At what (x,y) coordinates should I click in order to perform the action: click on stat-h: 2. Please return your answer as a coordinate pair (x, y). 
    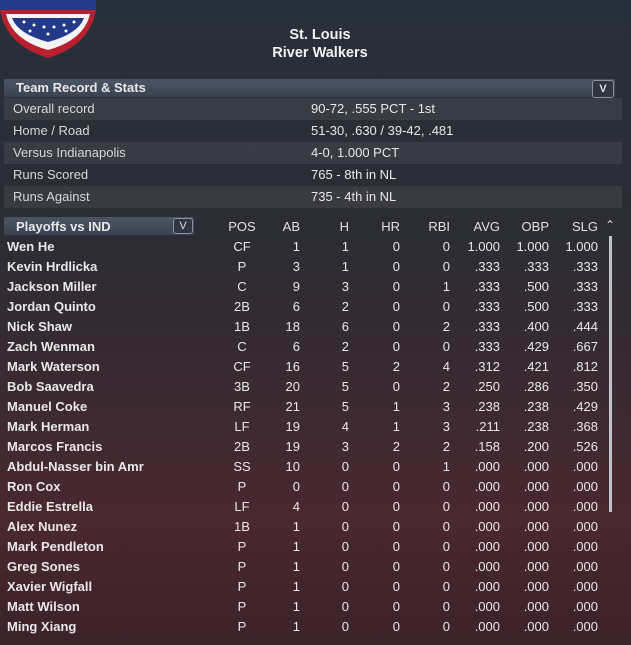
    Looking at the image, I should click on (345, 346).